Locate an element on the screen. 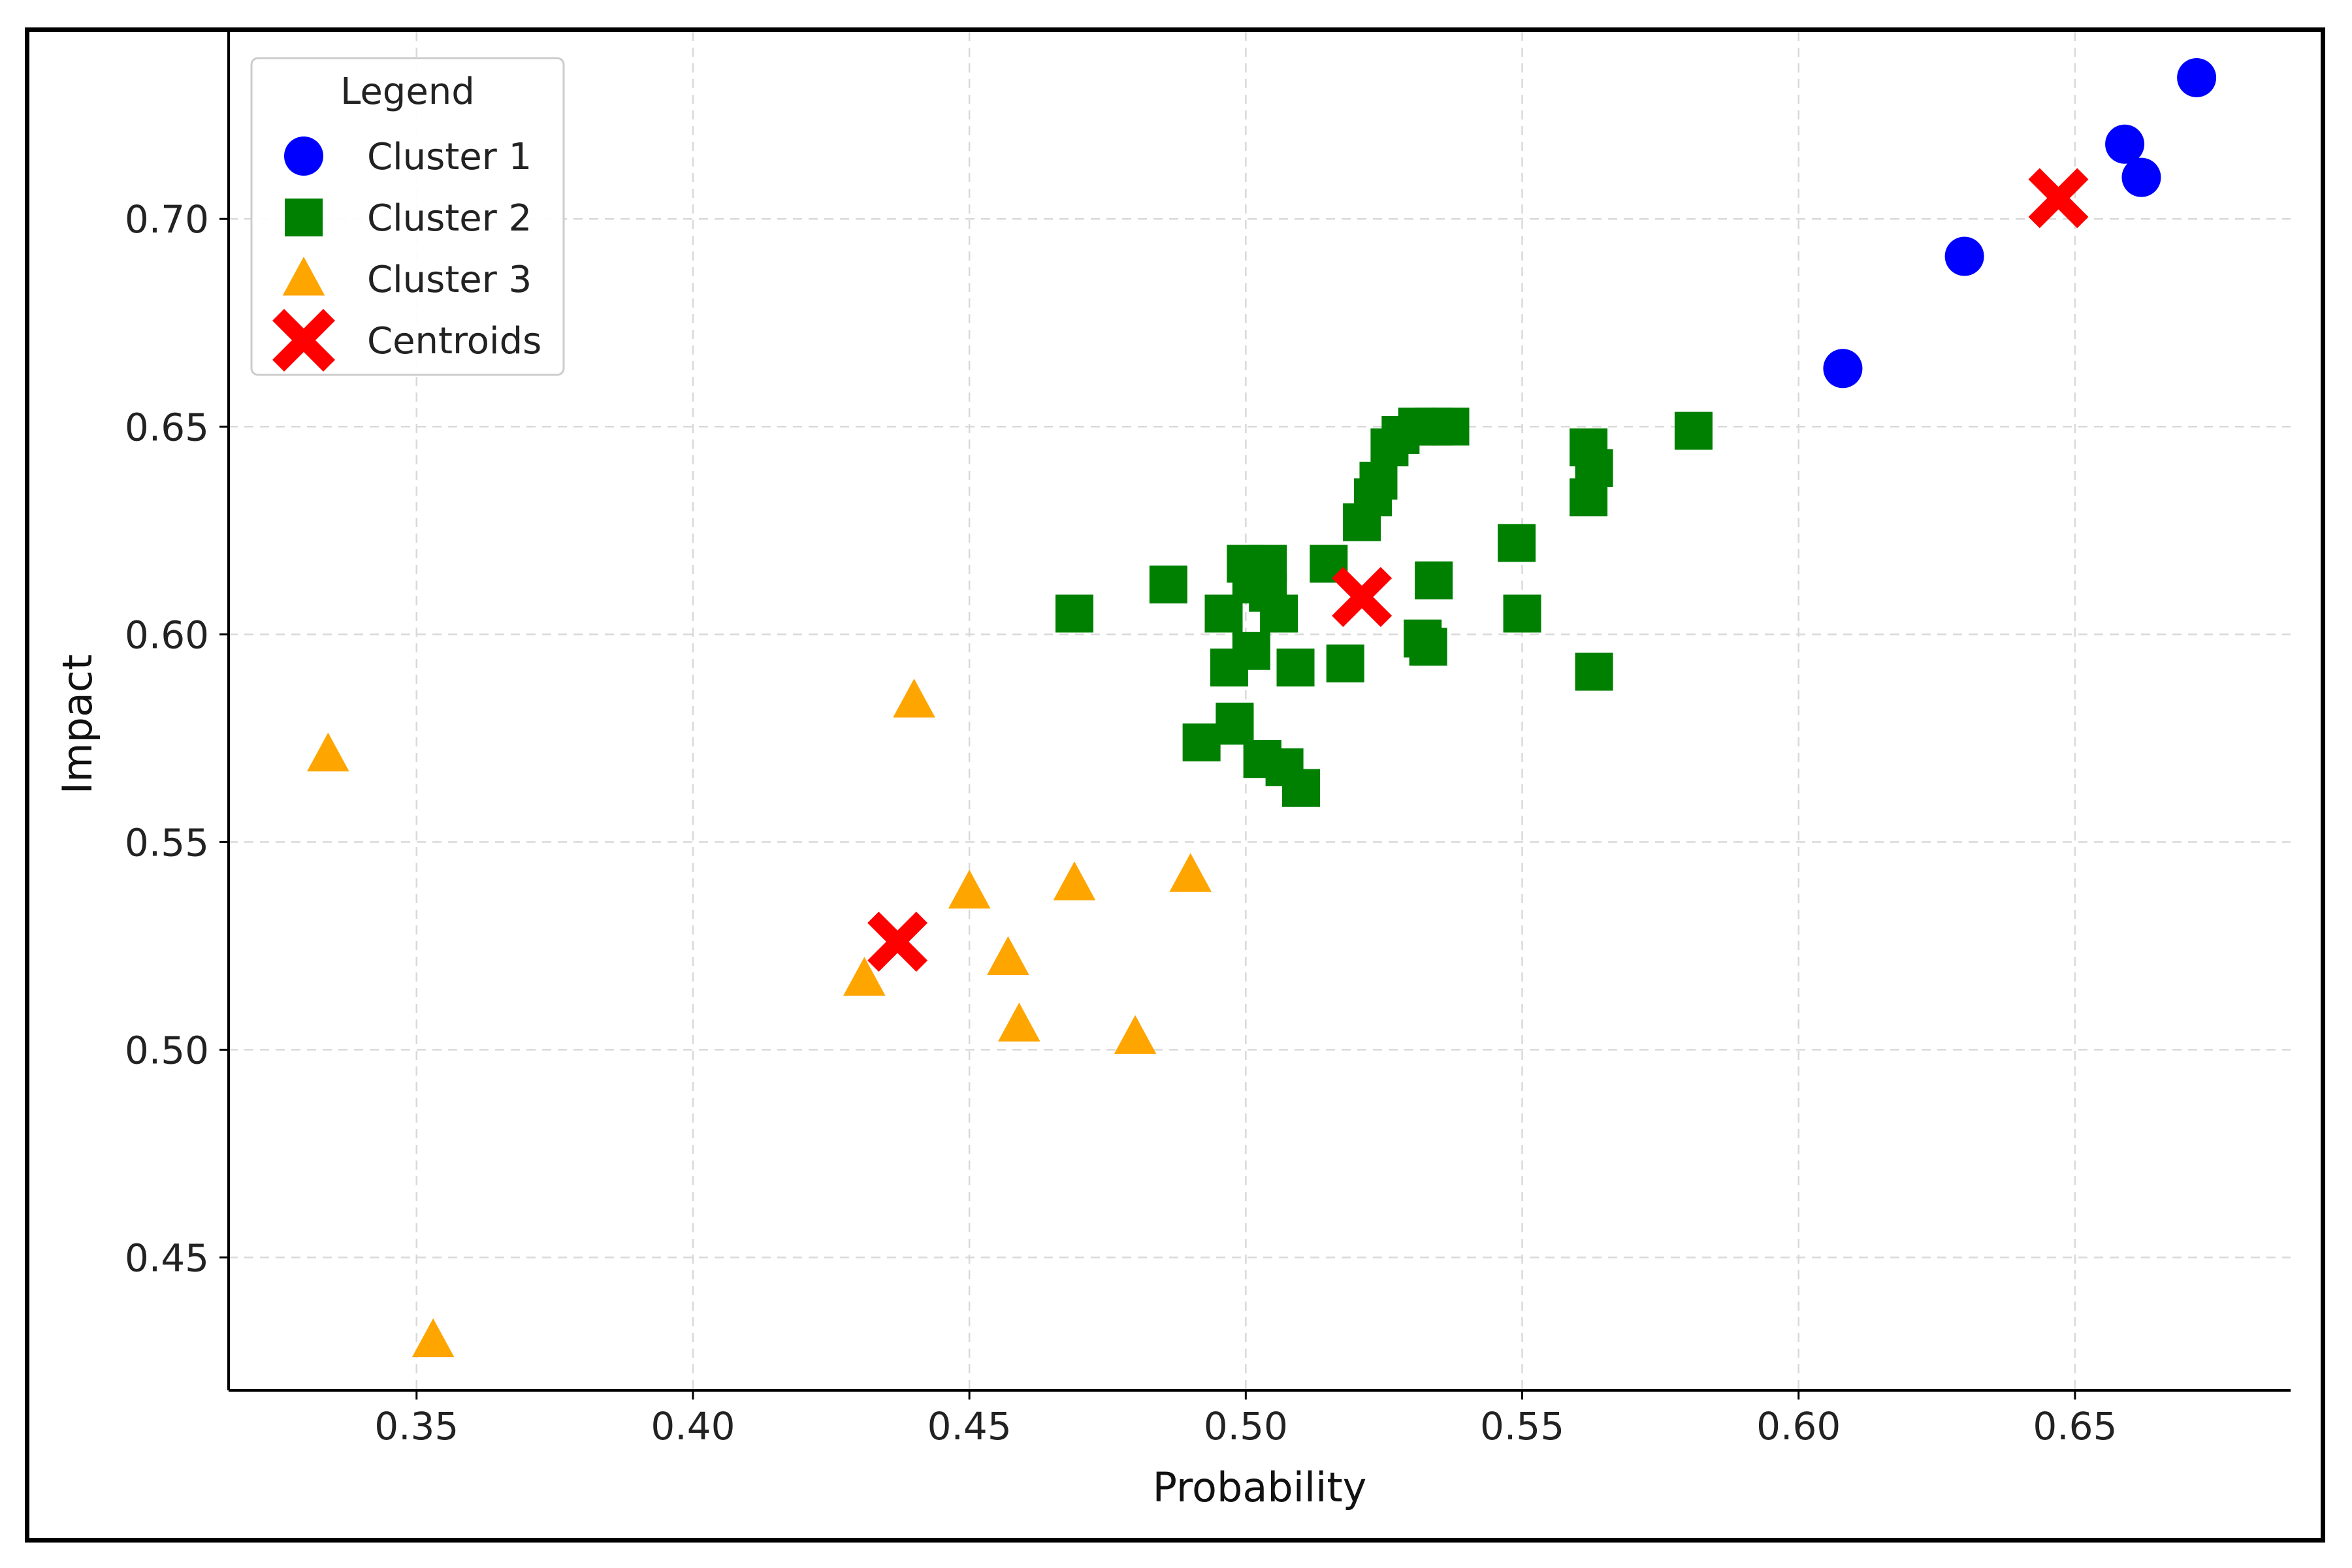 Image resolution: width=2352 pixels, height=1568 pixels. y-tick-label: 0.65 is located at coordinates (167, 427).